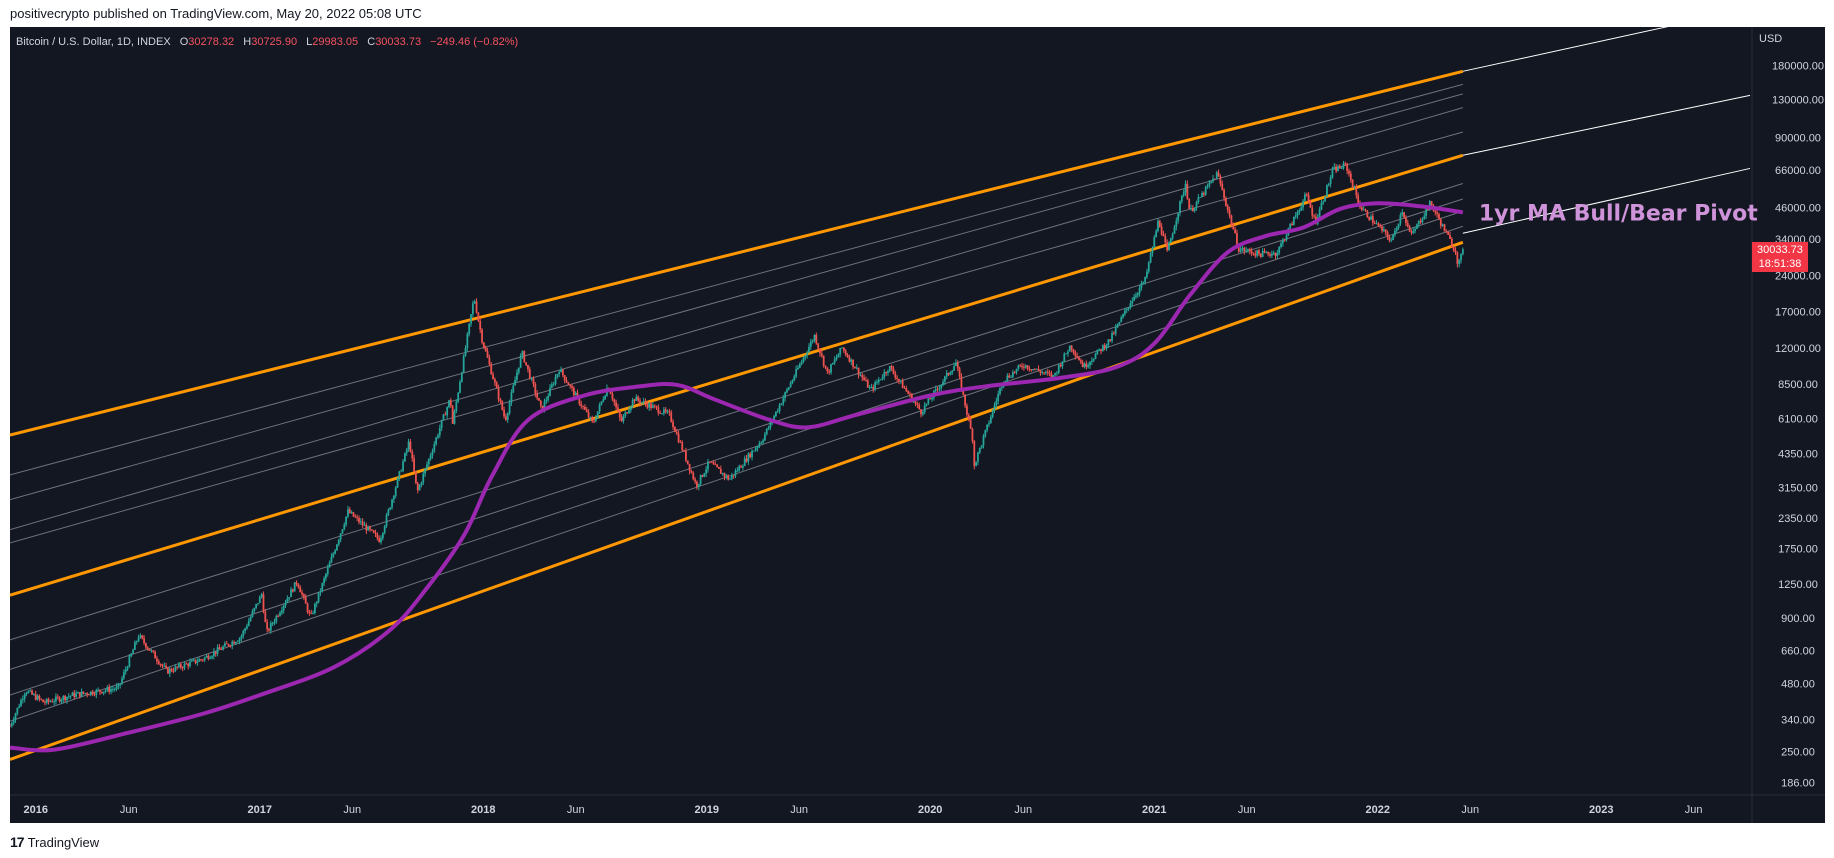 Image resolution: width=1834 pixels, height=858 pixels. I want to click on price-tick-label: 180000.00, so click(1798, 66).